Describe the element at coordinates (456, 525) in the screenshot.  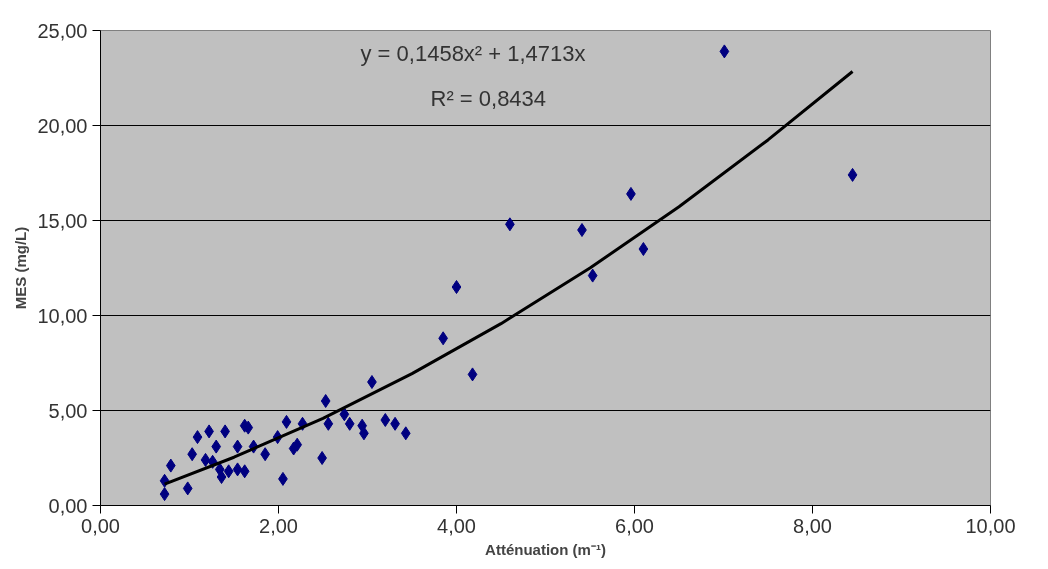
I see `x-tick-label: 4,00` at that location.